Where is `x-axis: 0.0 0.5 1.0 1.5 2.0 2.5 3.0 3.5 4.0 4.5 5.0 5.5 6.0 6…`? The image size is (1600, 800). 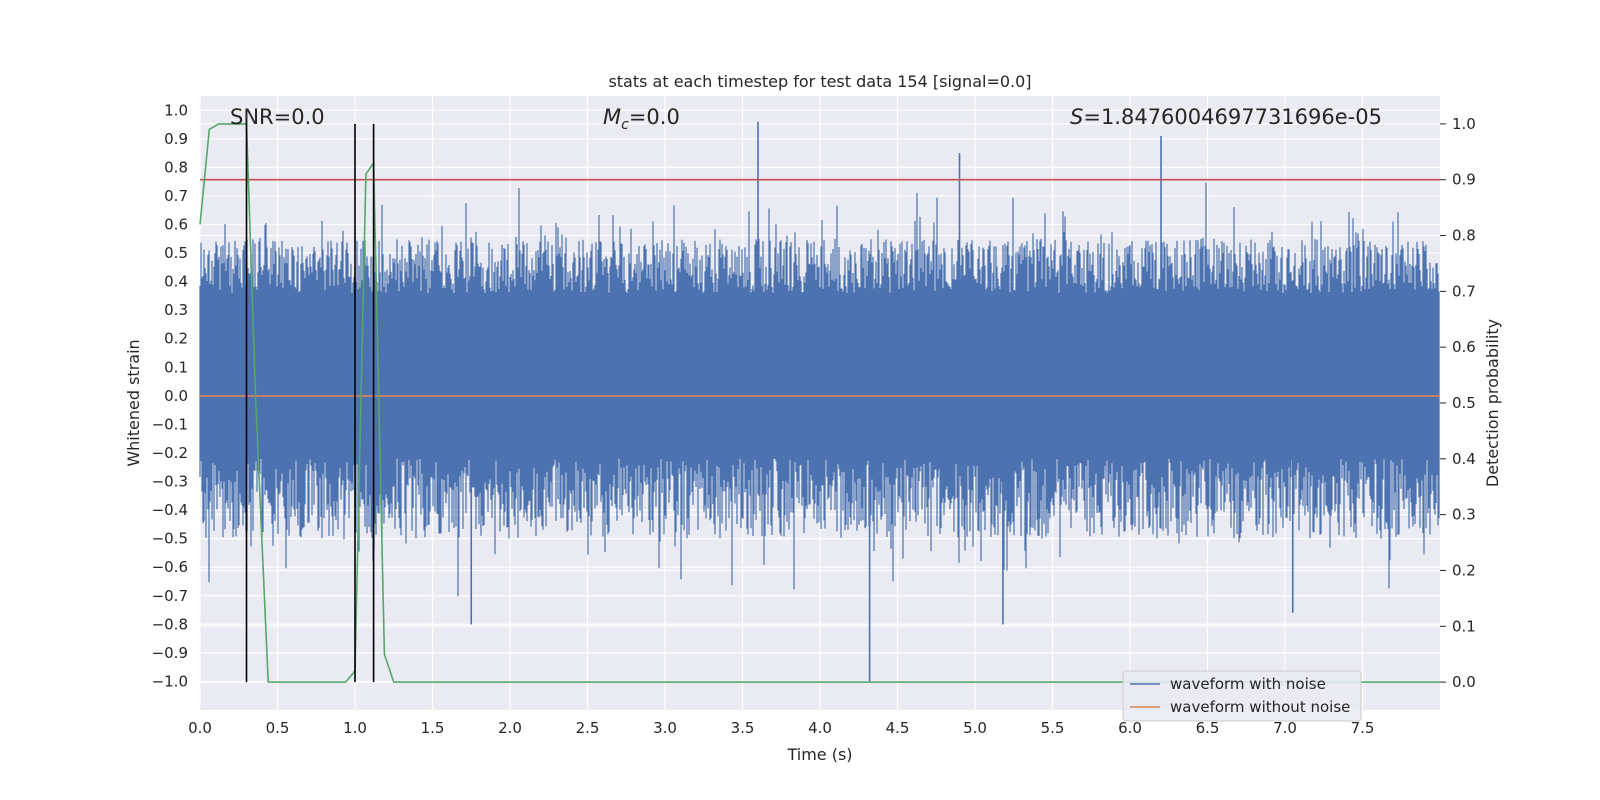 x-axis: 0.0 0.5 1.0 1.5 2.0 2.5 3.0 3.5 4.0 4.5 5.0 5.5 6.0 6… is located at coordinates (781, 728).